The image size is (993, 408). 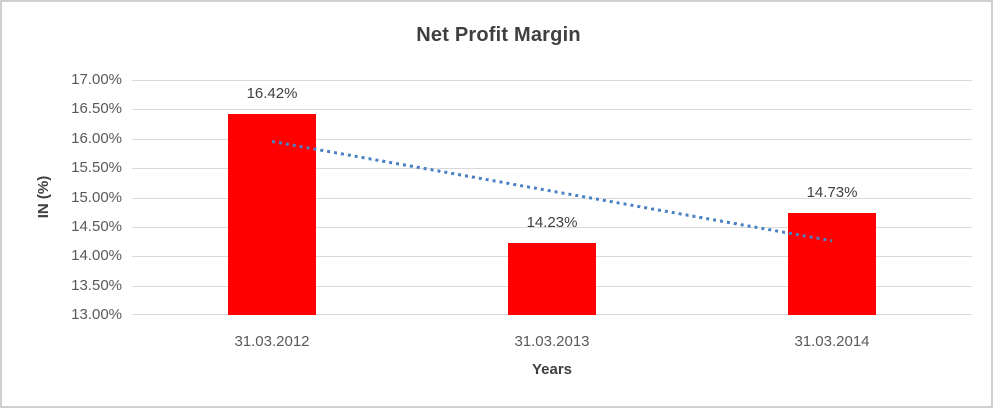 What do you see at coordinates (96, 255) in the screenshot?
I see `y-axis-tick: 14.00%` at bounding box center [96, 255].